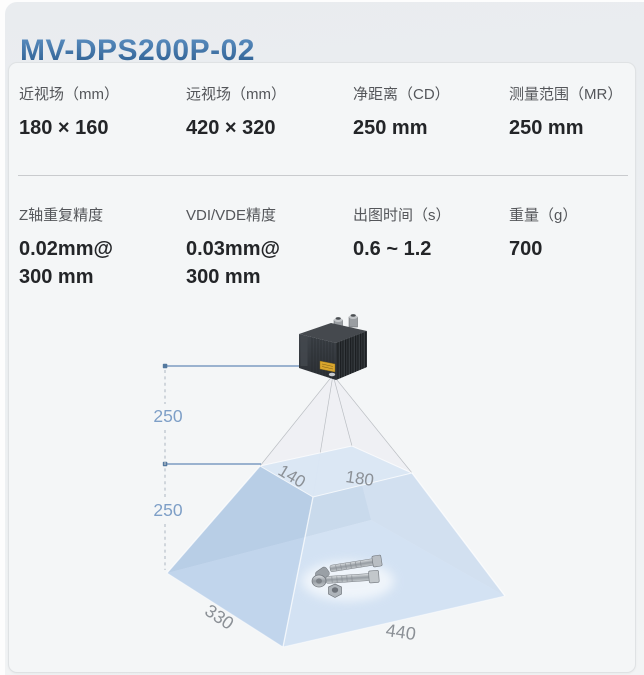 This screenshot has width=644, height=675. Describe the element at coordinates (236, 94) in the screenshot. I see `spec-label: 远视场（mm）` at that location.